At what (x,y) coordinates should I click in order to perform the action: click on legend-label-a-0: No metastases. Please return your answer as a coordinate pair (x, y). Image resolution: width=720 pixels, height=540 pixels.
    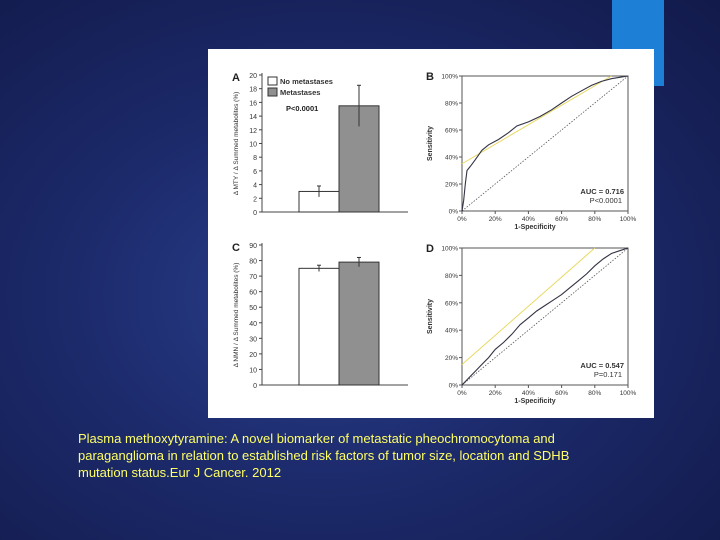
    Looking at the image, I should click on (306, 81).